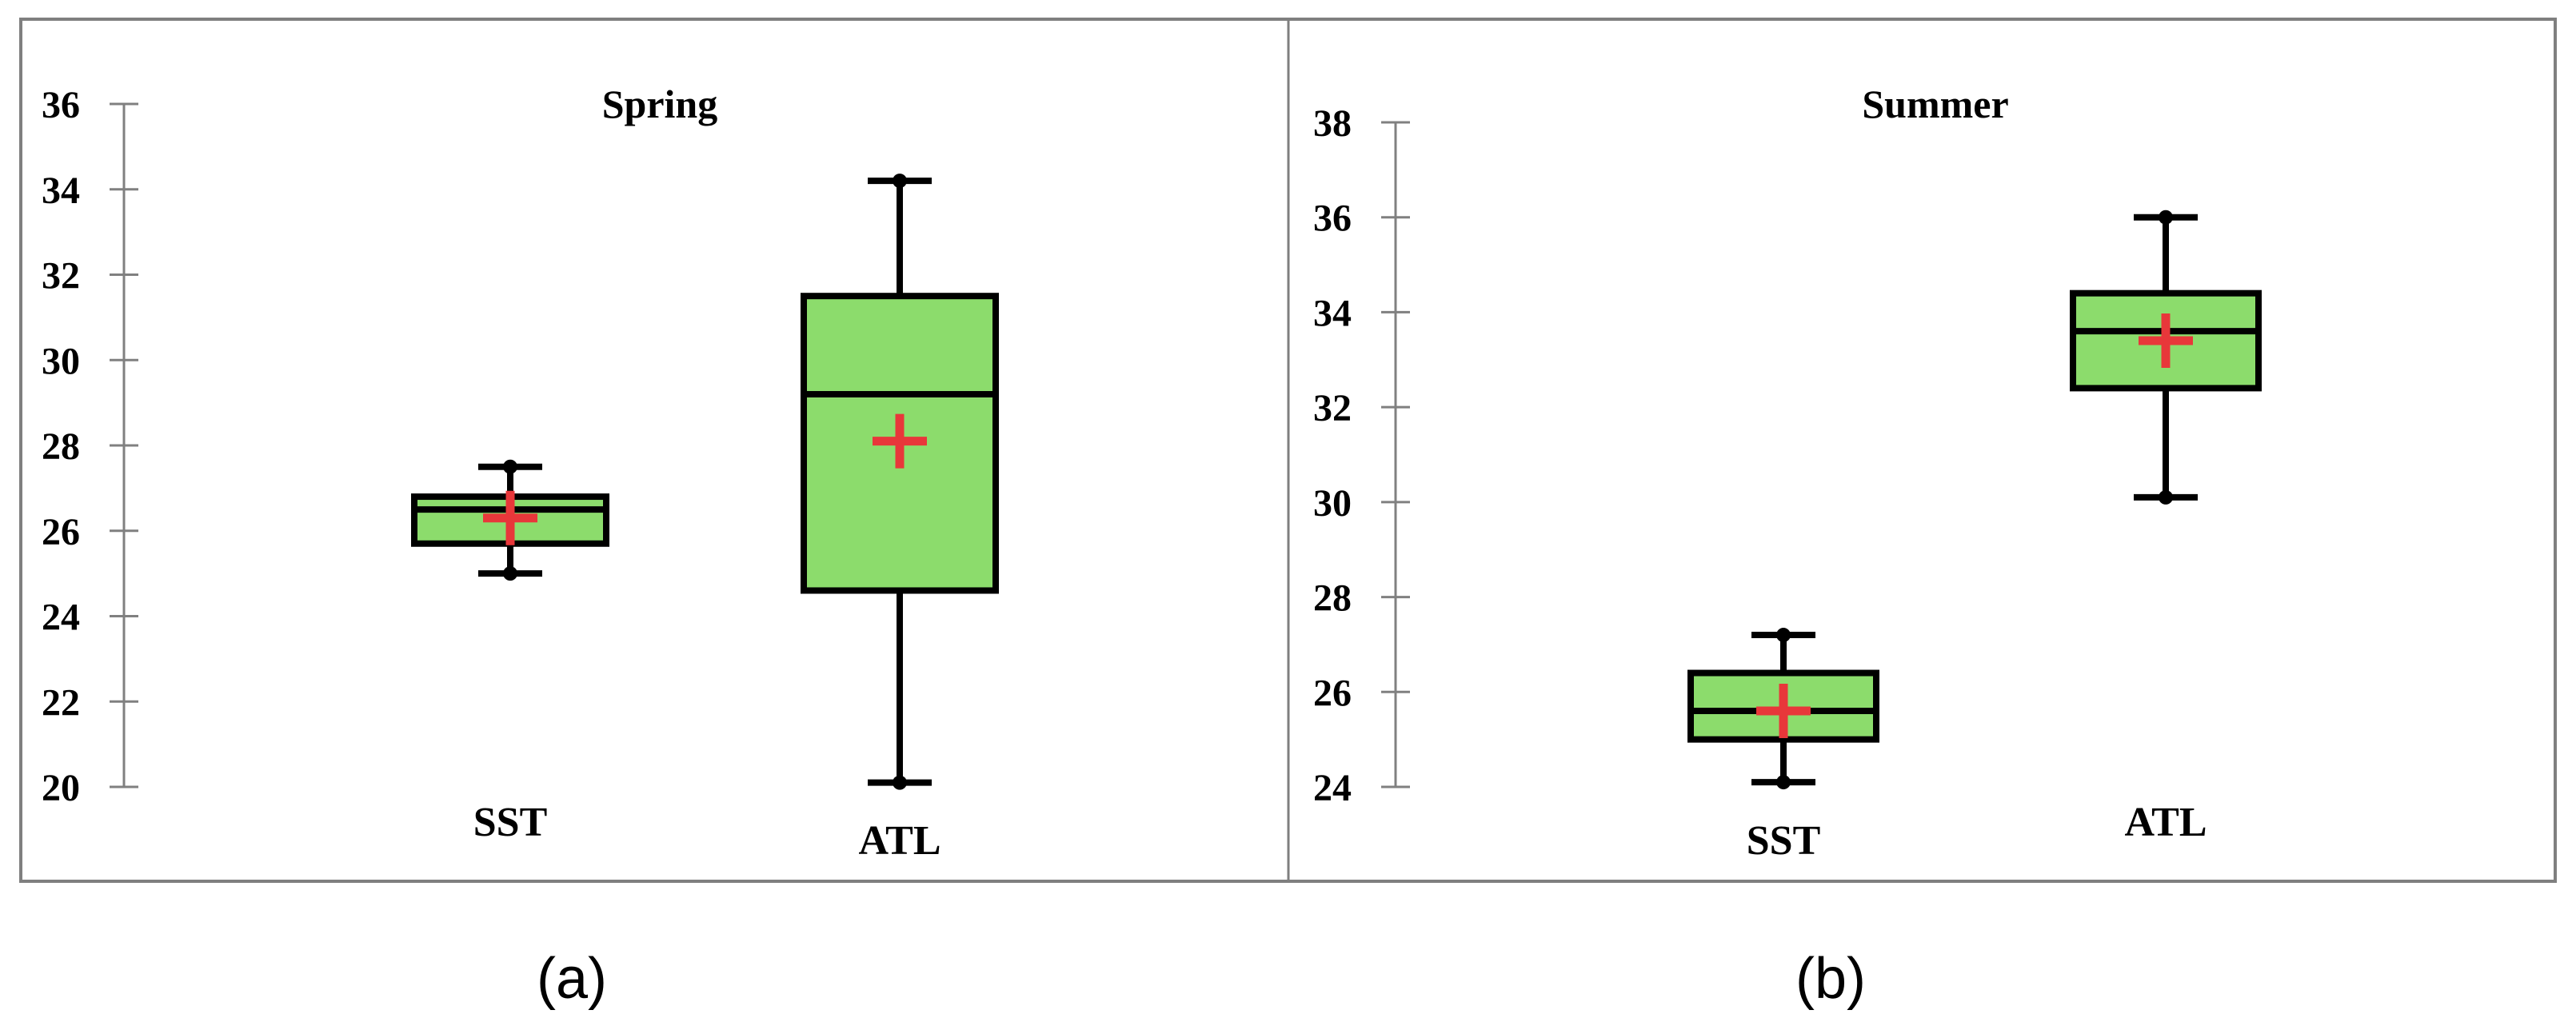 The height and width of the screenshot is (1030, 2576). I want to click on y-tick-label: 38, so click(1332, 123).